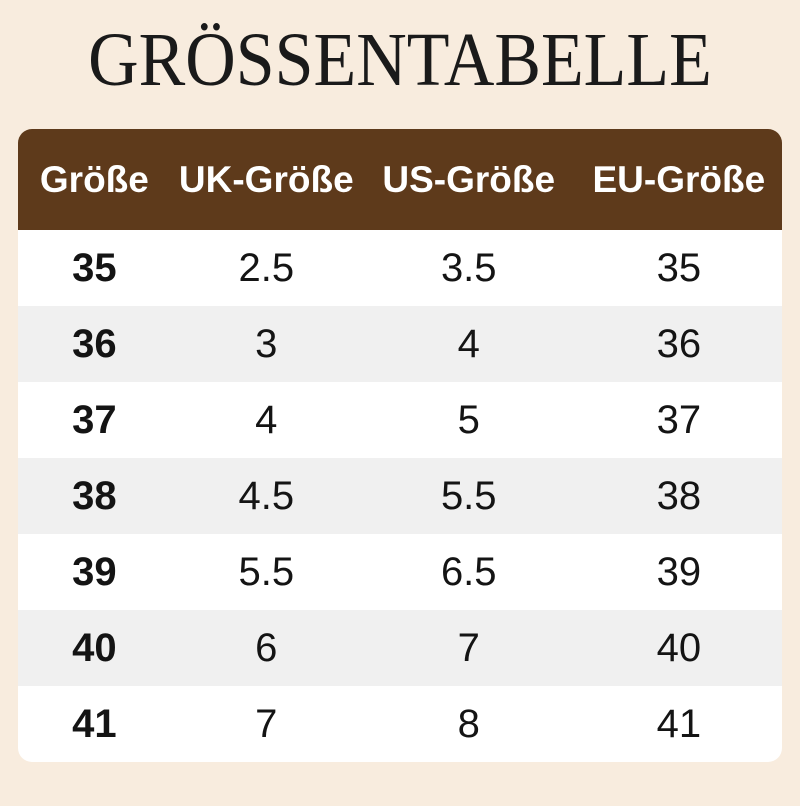  I want to click on cell-eu-size: 37, so click(679, 419).